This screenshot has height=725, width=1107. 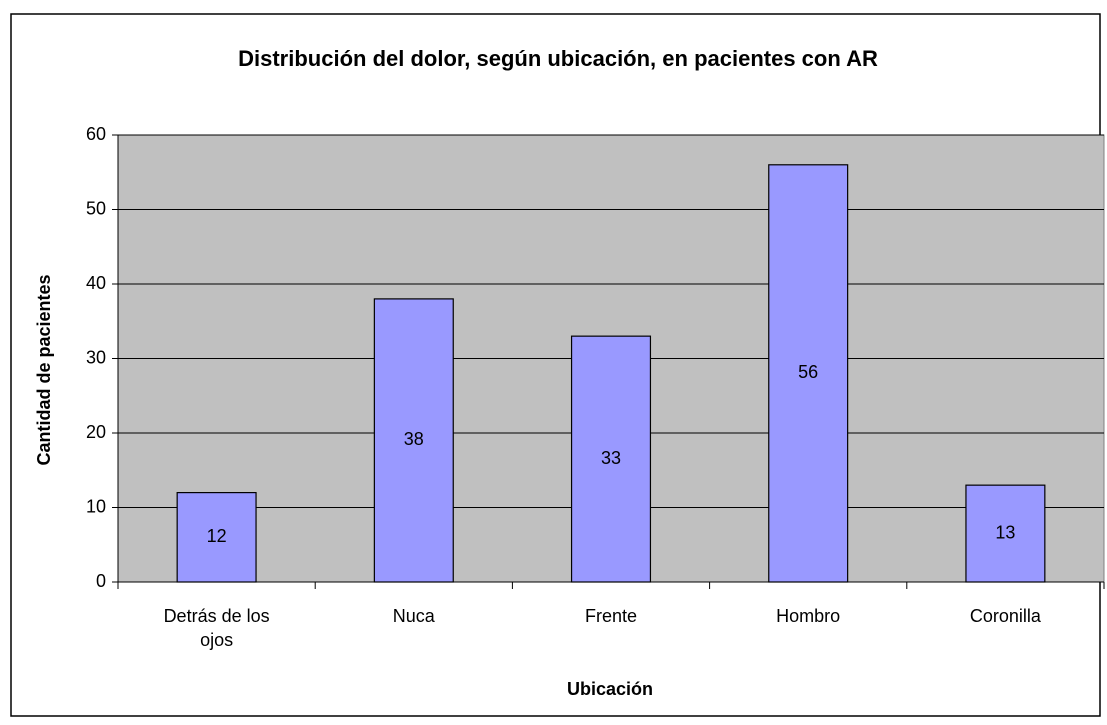 I want to click on data-label: 38, so click(x=414, y=439).